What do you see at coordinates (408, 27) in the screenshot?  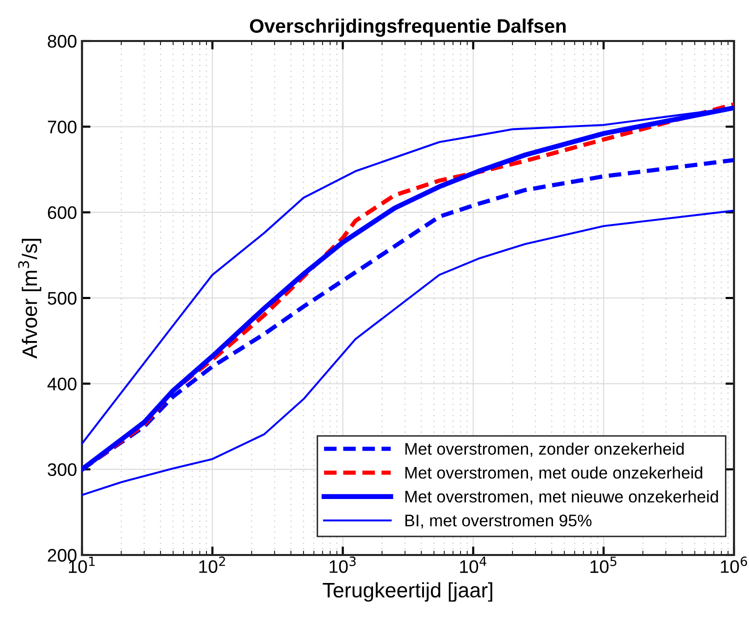 I see `chart-title: Overschrijdingsfrequentie Dalfsen` at bounding box center [408, 27].